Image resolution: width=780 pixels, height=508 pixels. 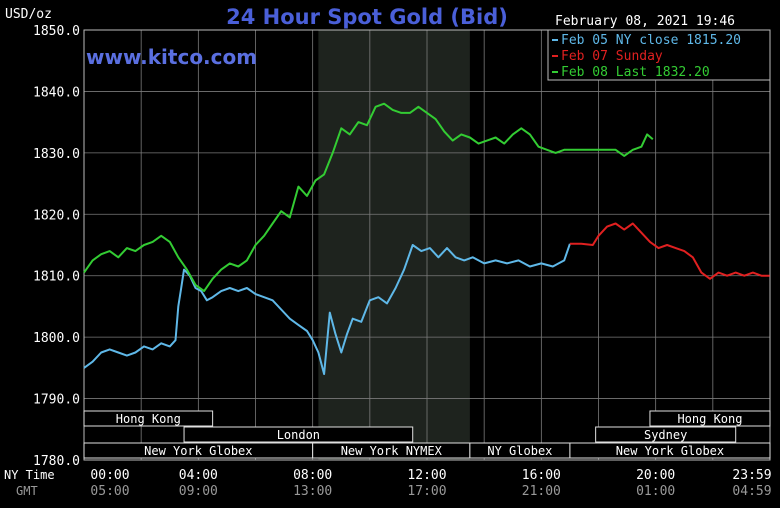 What do you see at coordinates (392, 451) in the screenshot?
I see `session-label: New York NYMEX` at bounding box center [392, 451].